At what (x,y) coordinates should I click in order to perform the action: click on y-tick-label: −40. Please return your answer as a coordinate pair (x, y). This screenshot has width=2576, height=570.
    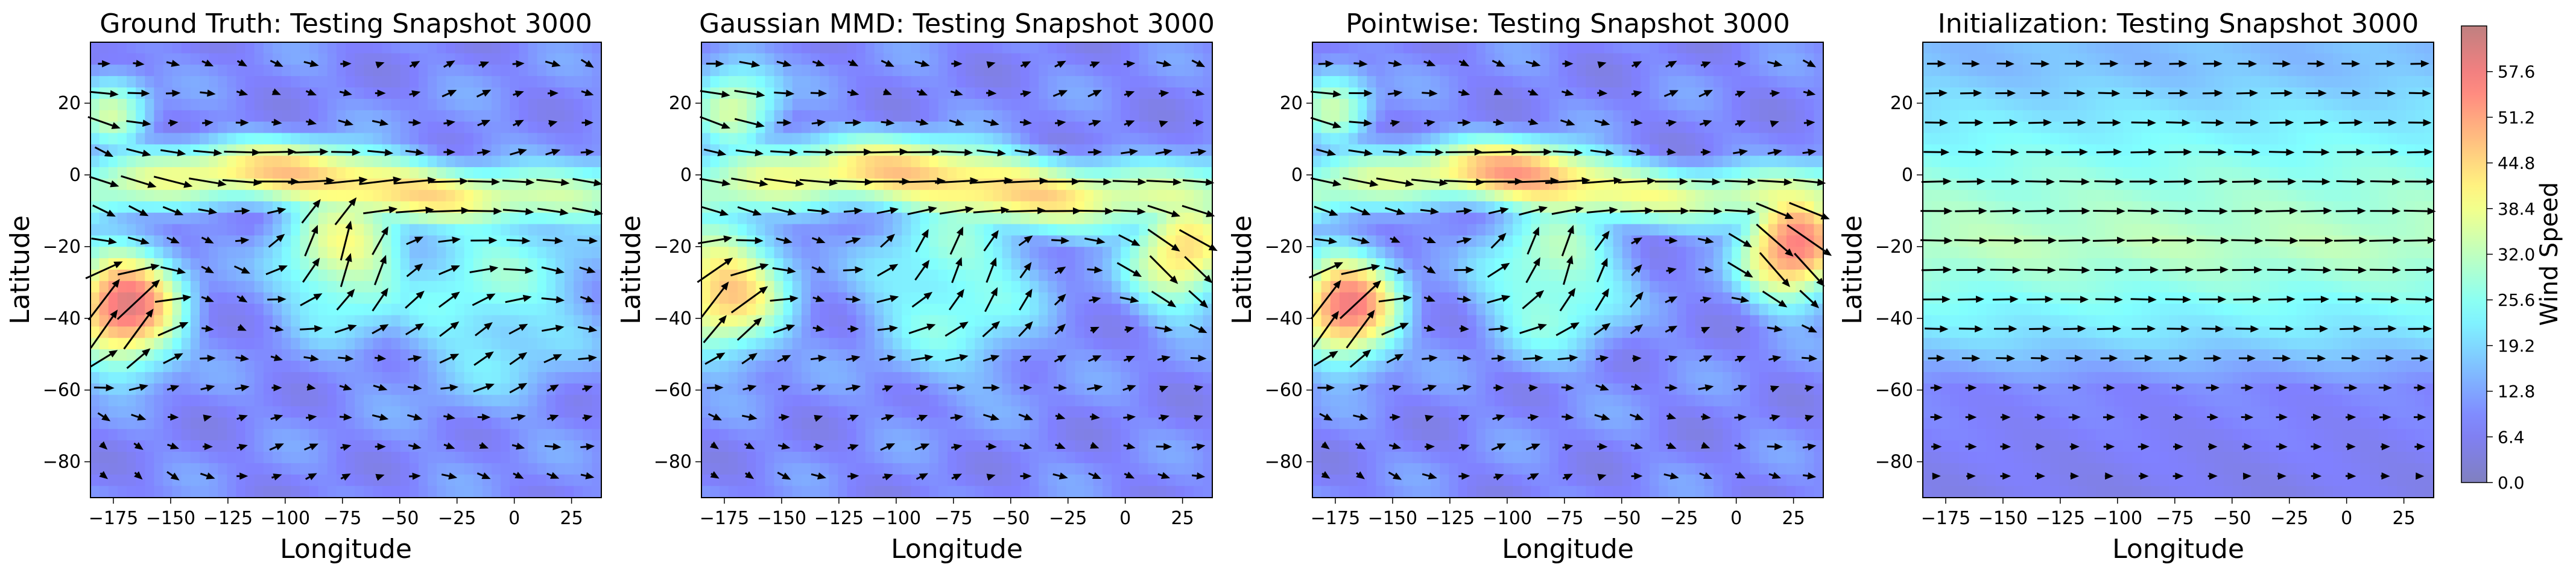
    Looking at the image, I should click on (1894, 318).